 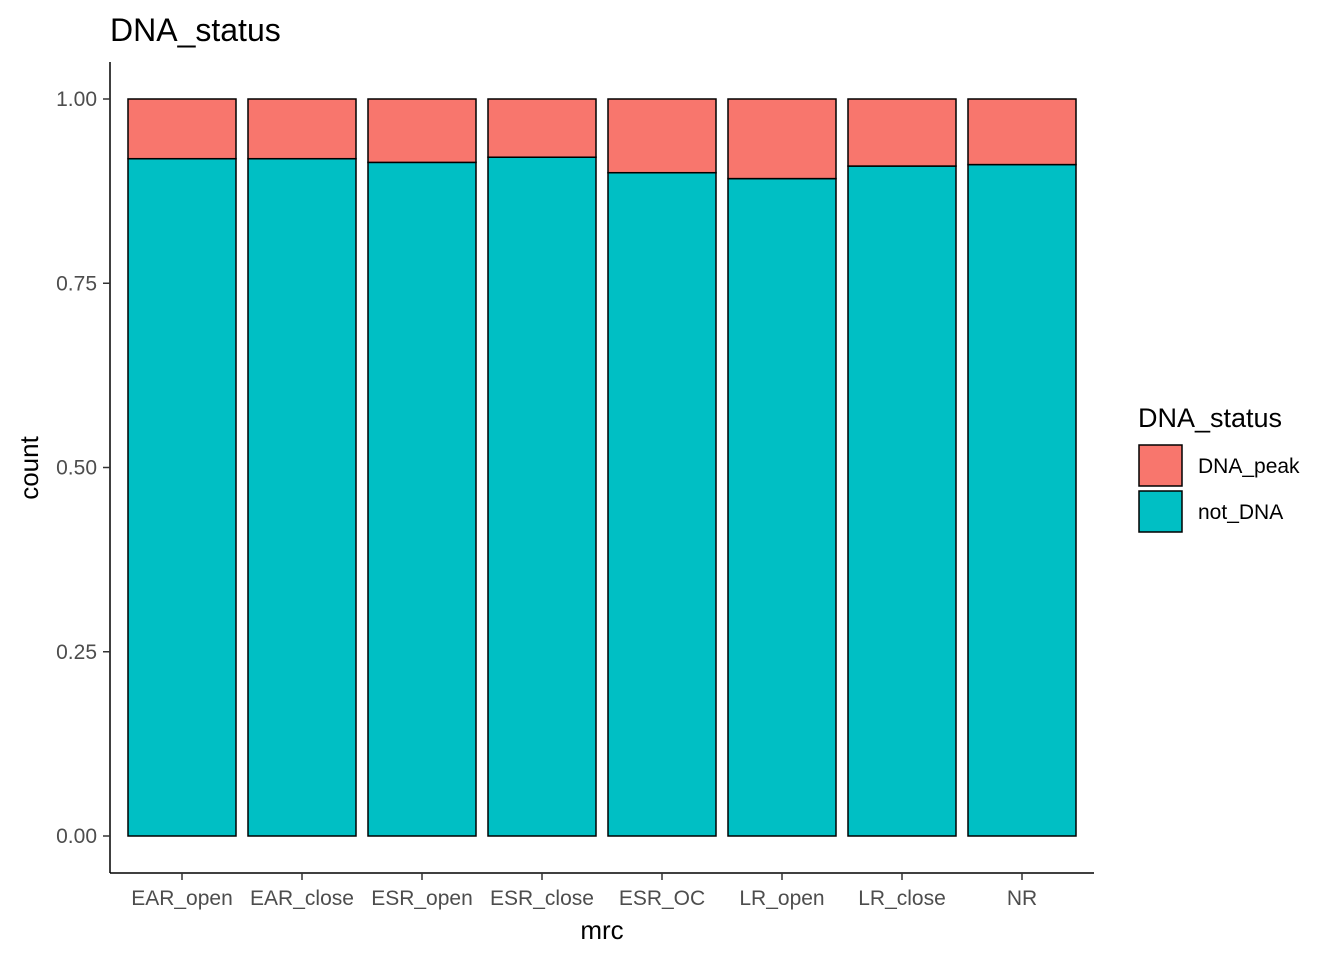 What do you see at coordinates (1249, 466) in the screenshot?
I see `legend-label-DNA_peak: DNA_peak` at bounding box center [1249, 466].